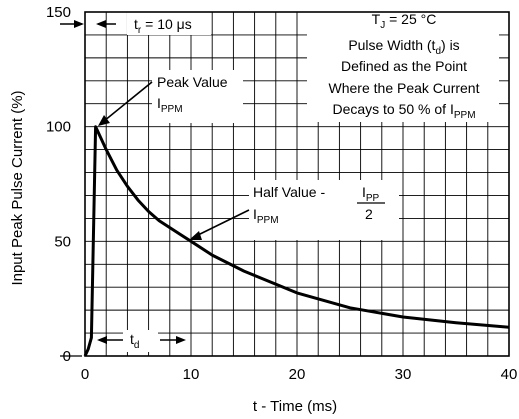  Describe the element at coordinates (195, 235) in the screenshot. I see `half-arrowhead` at that location.